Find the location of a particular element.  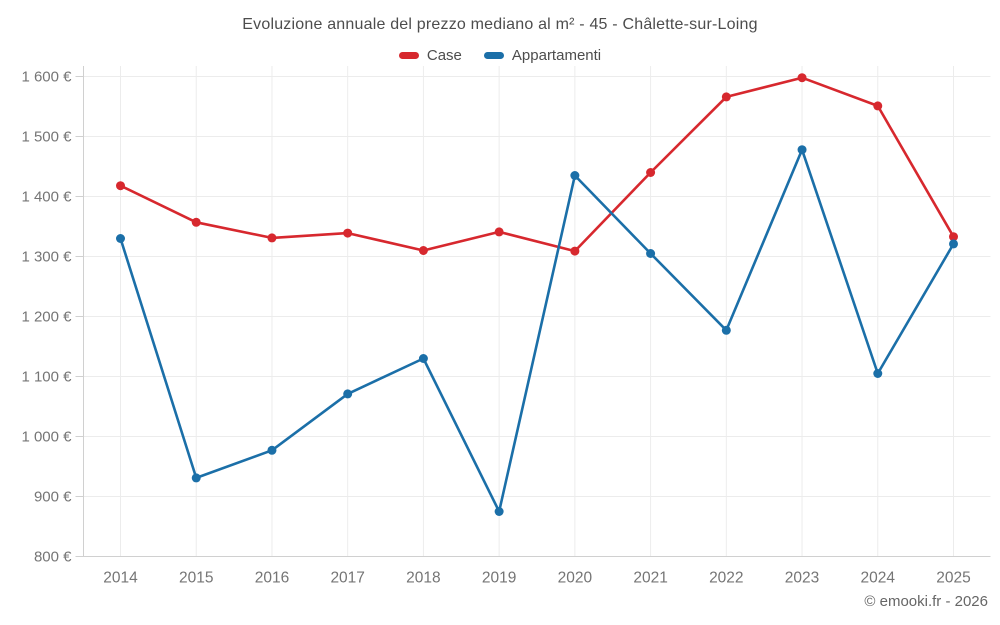

data-point-case-2014 is located at coordinates (120, 186).